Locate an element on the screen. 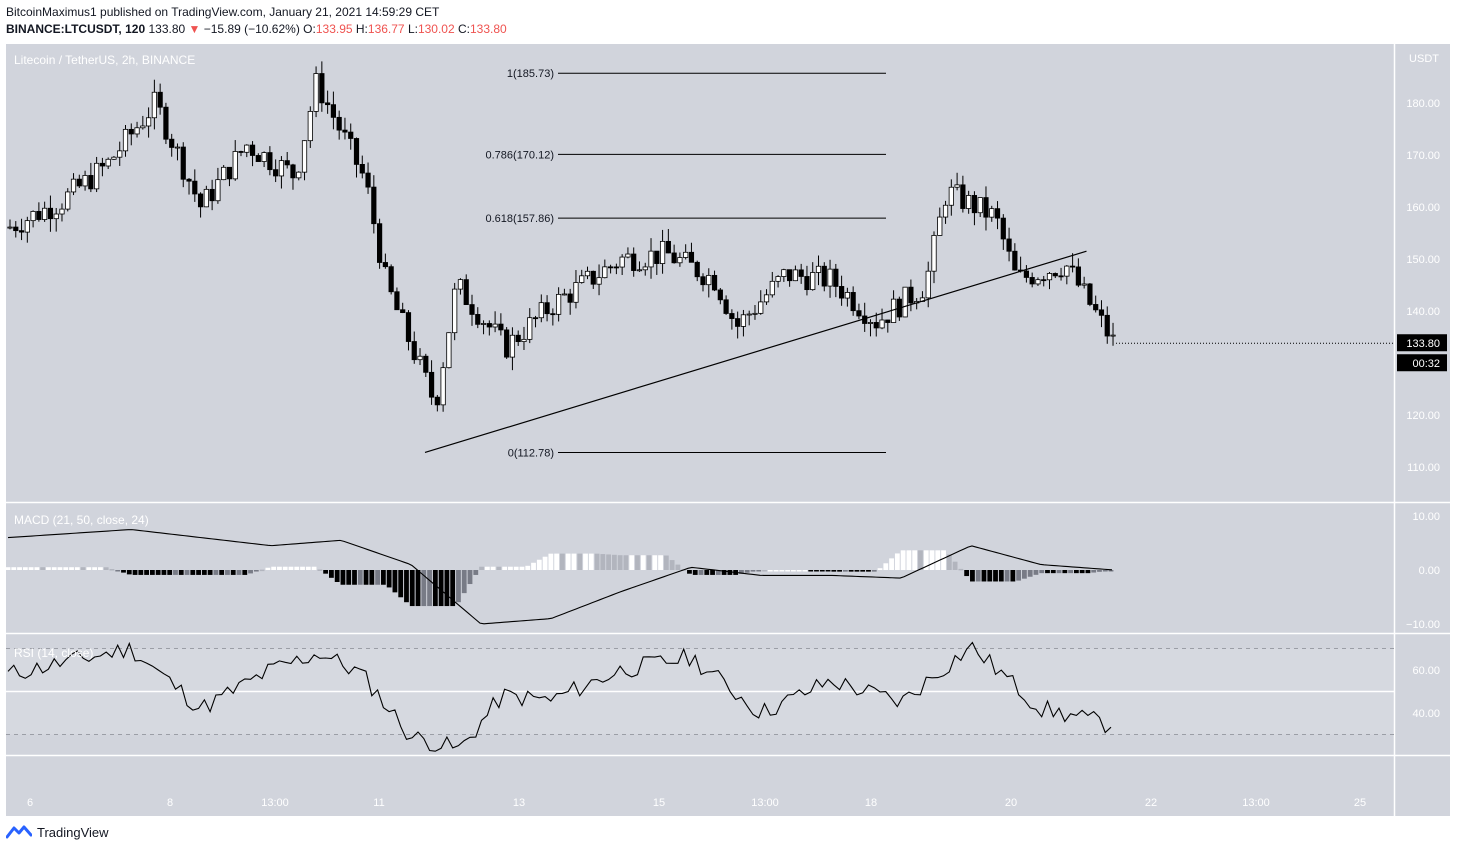 The height and width of the screenshot is (852, 1457). price-tick-label: 110.00 is located at coordinates (1423, 468).